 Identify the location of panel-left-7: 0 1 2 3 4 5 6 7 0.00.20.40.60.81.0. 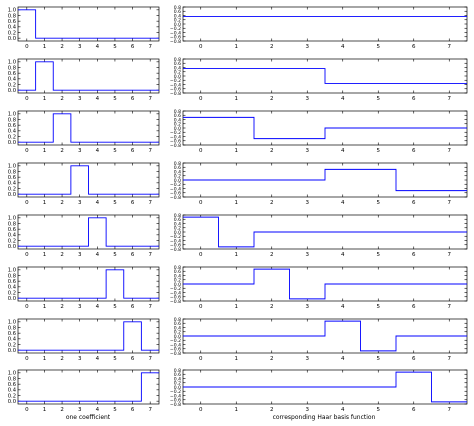
(84, 340).